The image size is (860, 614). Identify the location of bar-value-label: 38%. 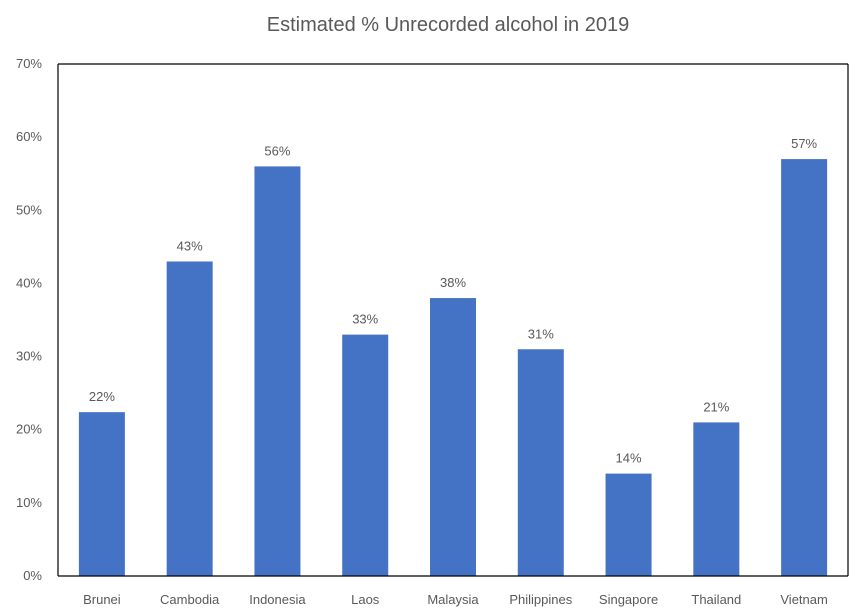
(453, 282).